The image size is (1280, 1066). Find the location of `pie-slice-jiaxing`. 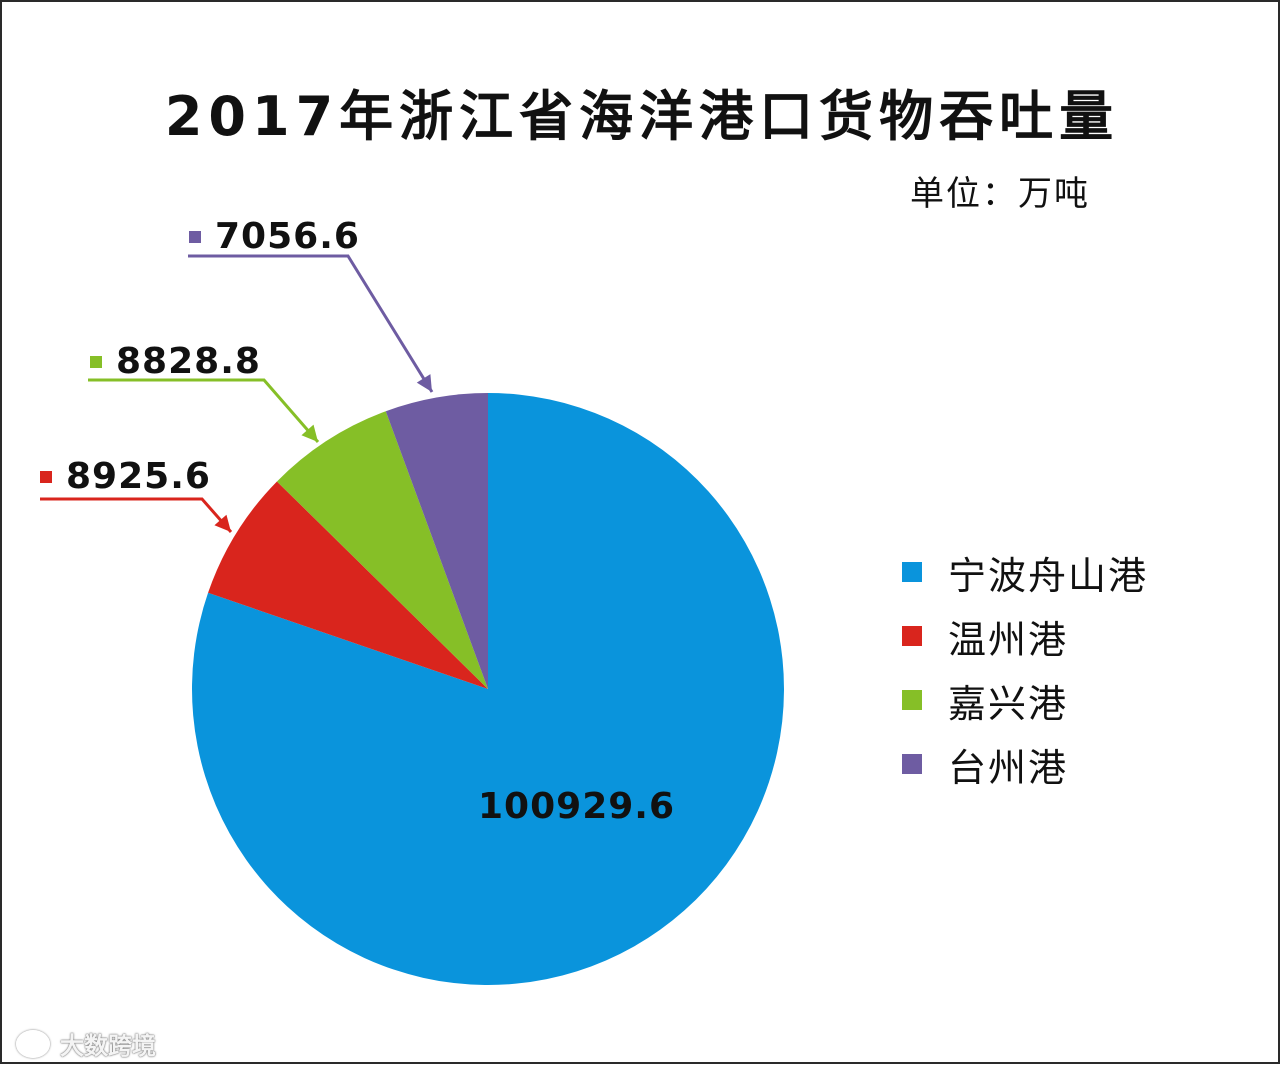

pie-slice-jiaxing is located at coordinates (382, 550).